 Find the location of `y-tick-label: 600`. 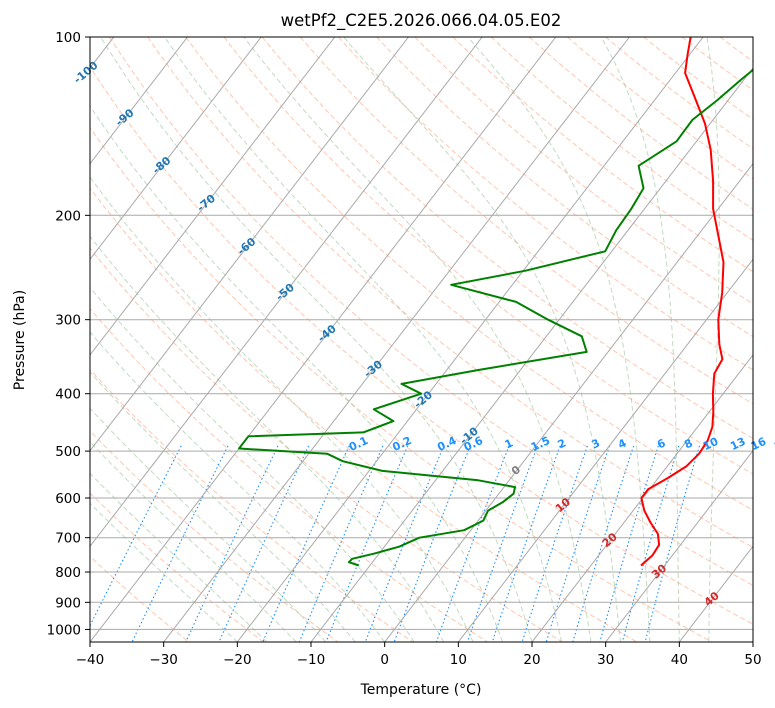

y-tick-label: 600 is located at coordinates (68, 499).